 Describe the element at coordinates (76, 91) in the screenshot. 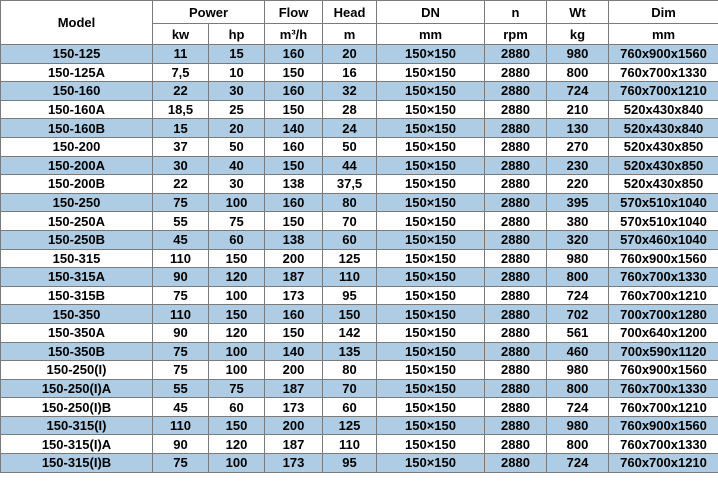

I see `cell-model: 150-160` at that location.